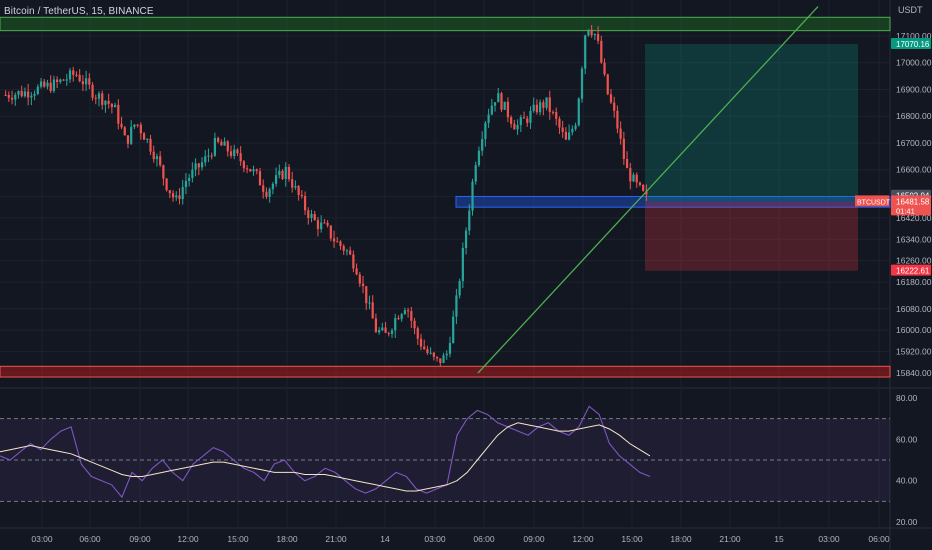  I want to click on time-tick-label: 14, so click(385, 539).